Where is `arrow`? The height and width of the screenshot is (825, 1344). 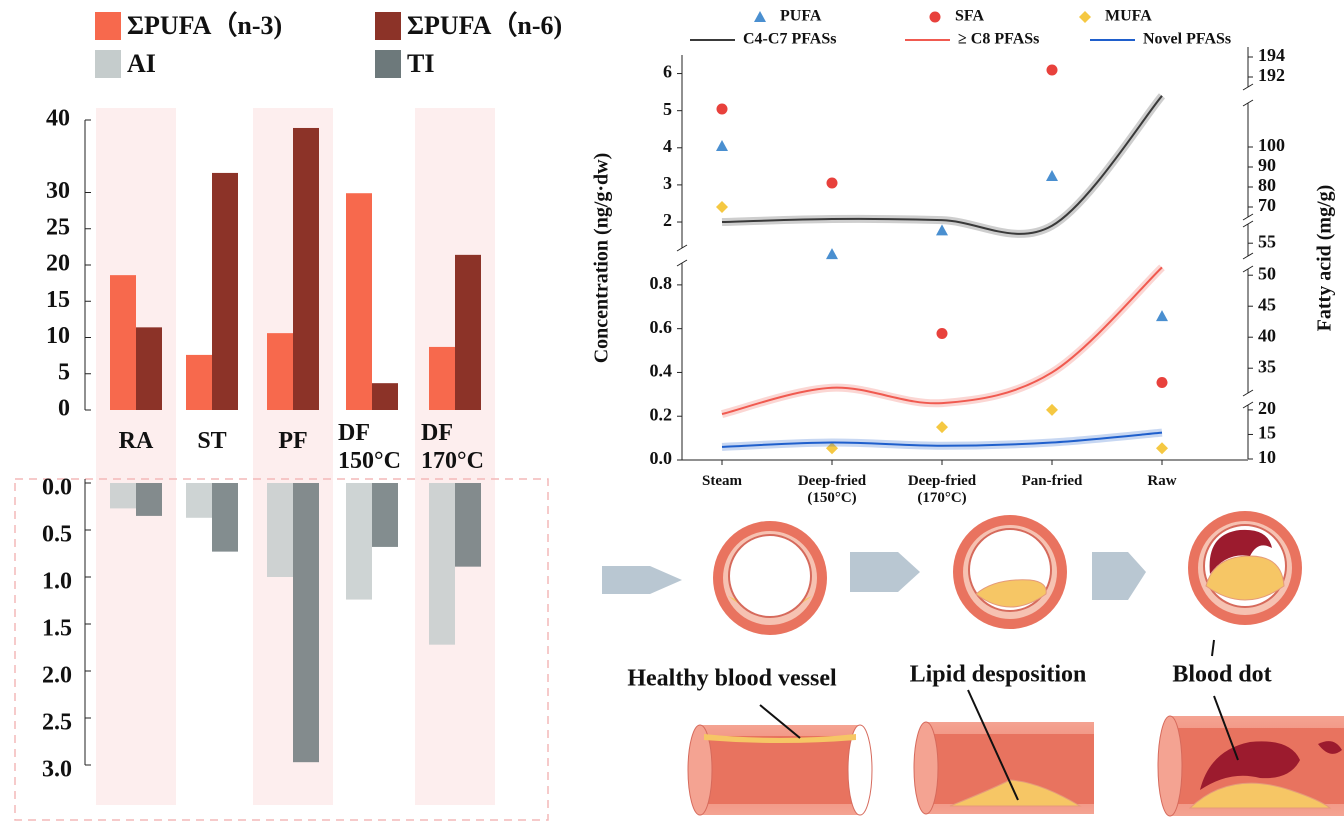 arrow is located at coordinates (885, 572).